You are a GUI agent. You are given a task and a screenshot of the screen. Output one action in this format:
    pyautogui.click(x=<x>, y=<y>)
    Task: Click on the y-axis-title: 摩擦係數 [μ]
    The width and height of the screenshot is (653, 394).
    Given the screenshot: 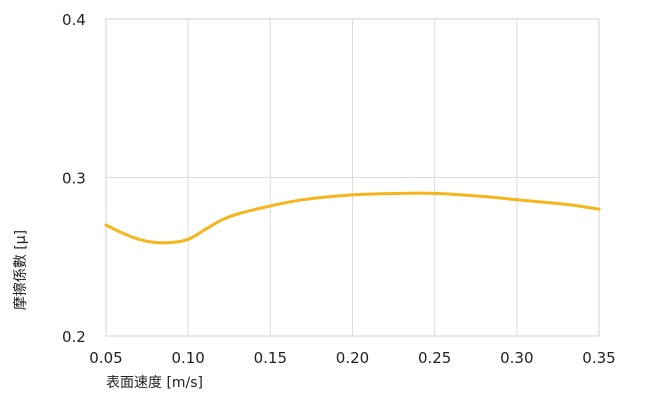 What is the action you would take?
    pyautogui.click(x=20, y=270)
    